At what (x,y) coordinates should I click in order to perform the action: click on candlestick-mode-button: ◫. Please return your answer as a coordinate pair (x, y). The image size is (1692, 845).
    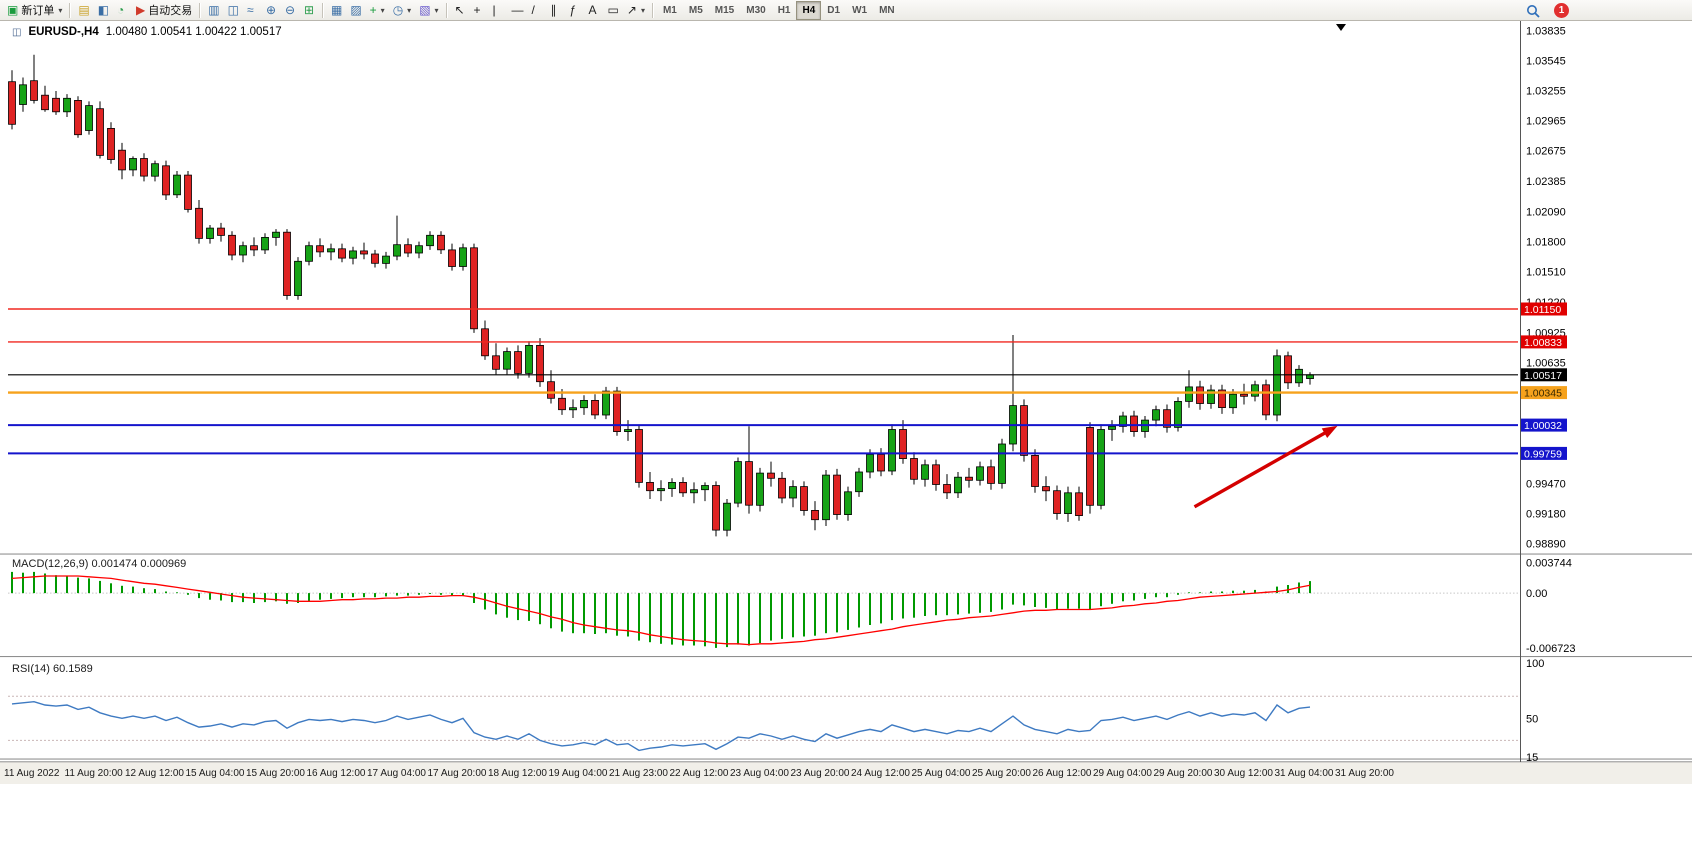
    Looking at the image, I should click on (233, 10).